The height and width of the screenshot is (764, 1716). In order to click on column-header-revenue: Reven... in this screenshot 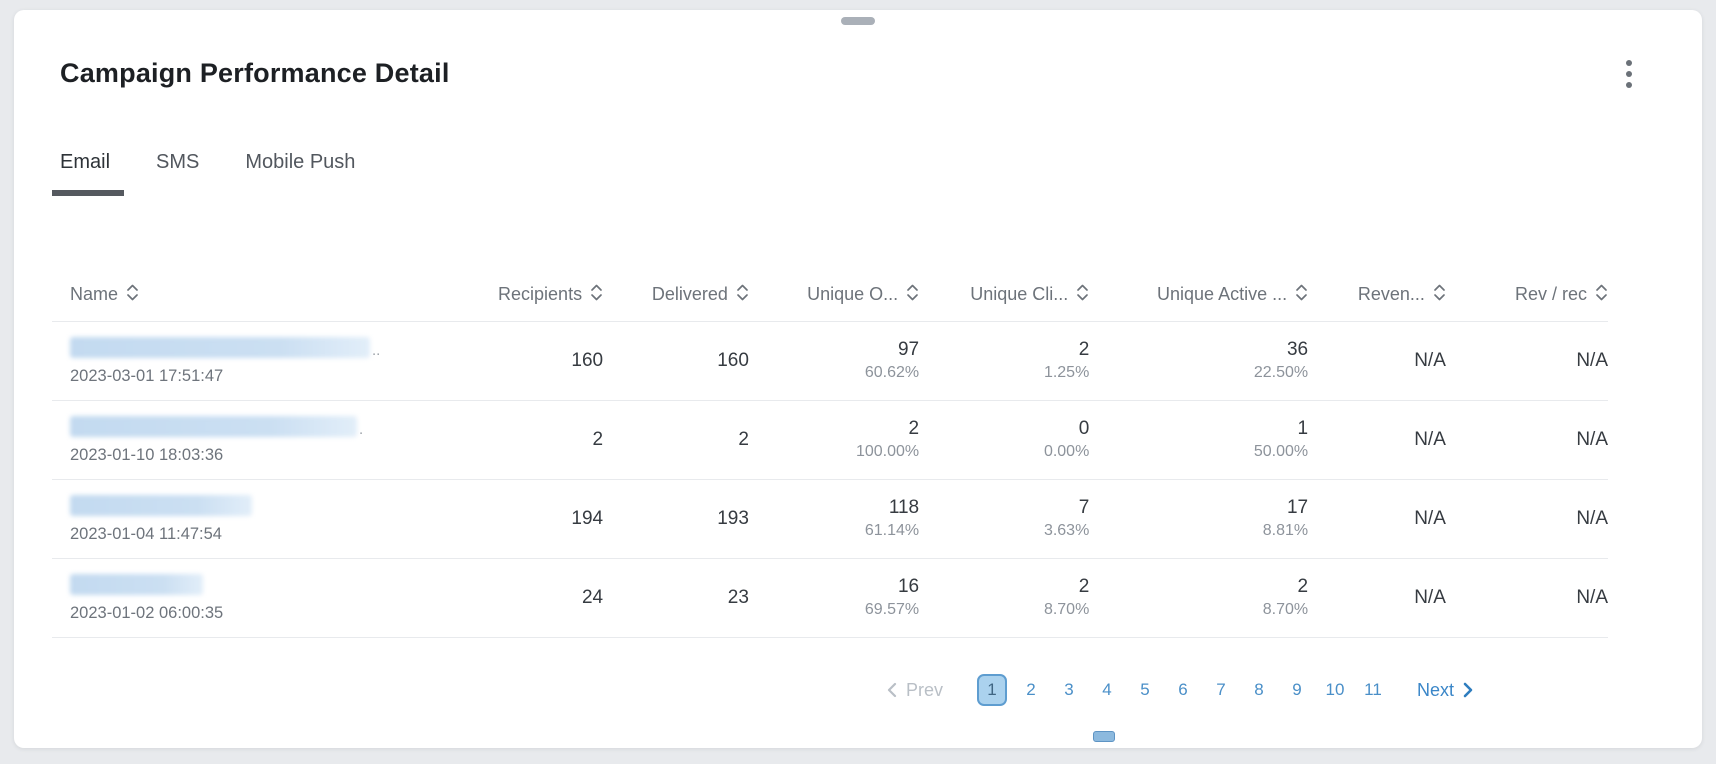, I will do `click(1377, 293)`.